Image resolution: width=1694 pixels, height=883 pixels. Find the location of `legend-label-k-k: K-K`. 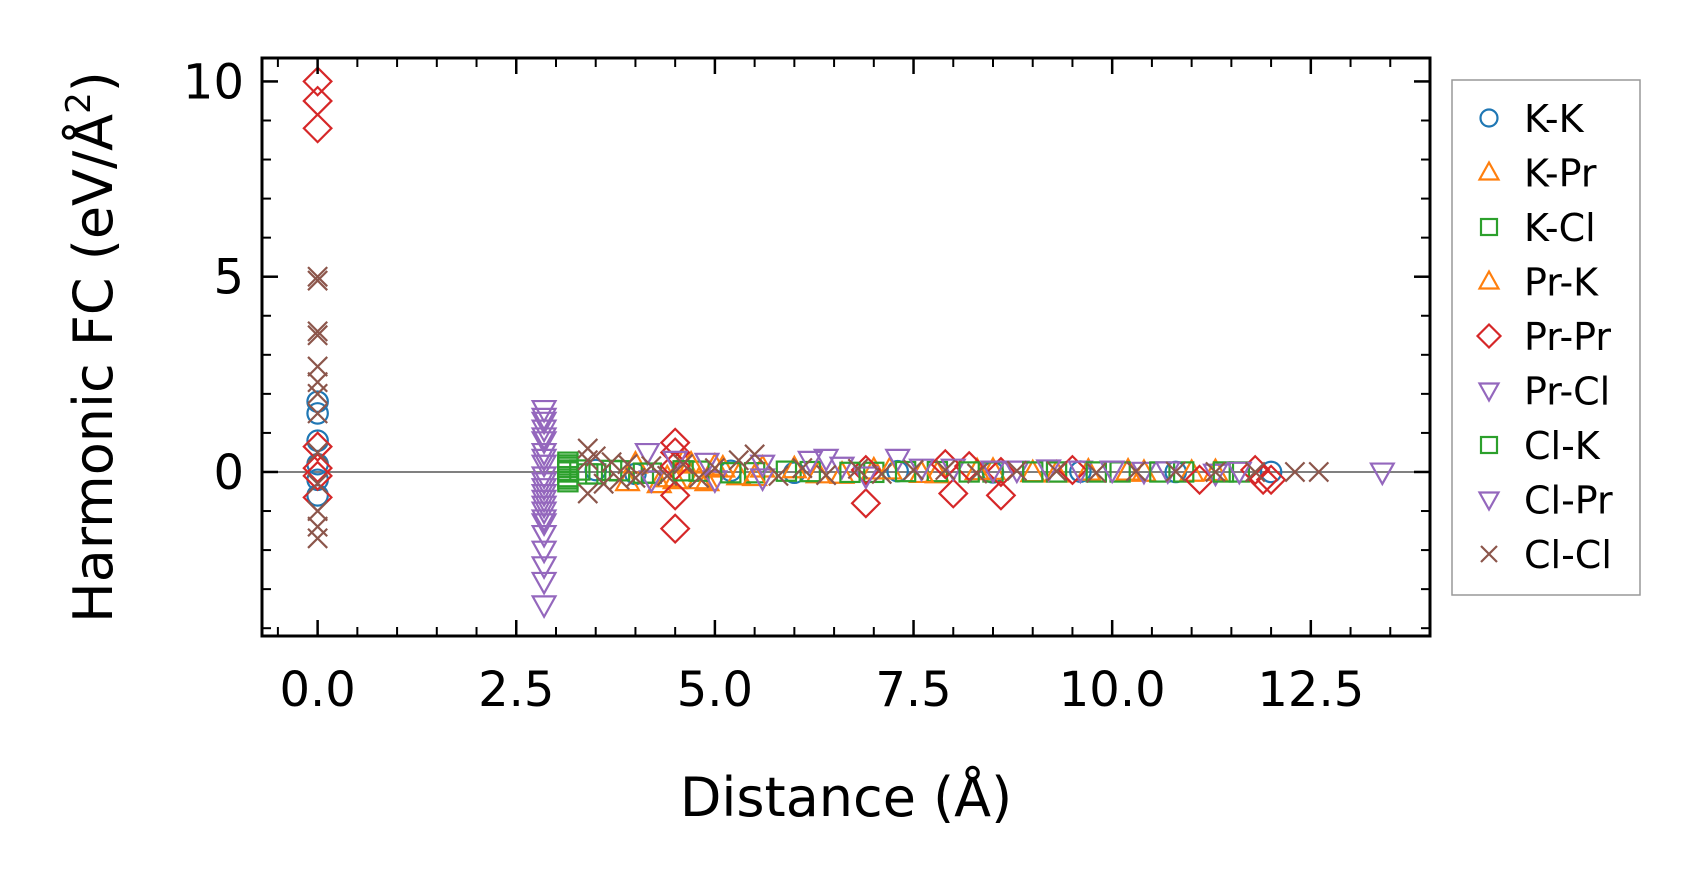

legend-label-k-k: K-K is located at coordinates (1554, 119).